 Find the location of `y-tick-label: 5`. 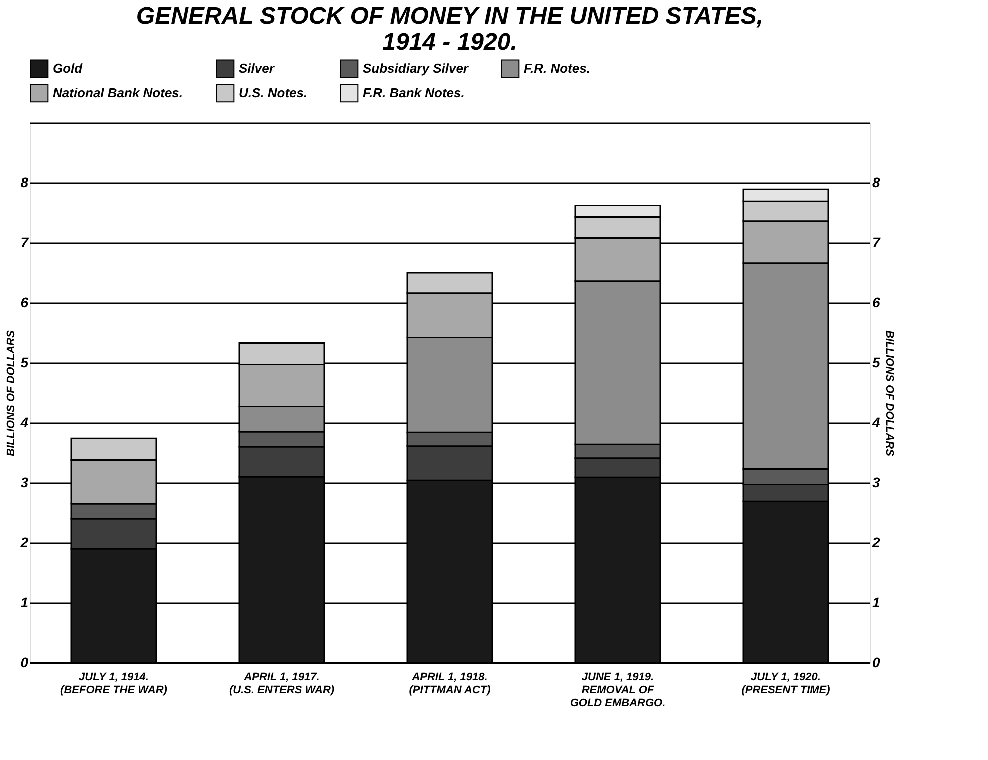

y-tick-label: 5 is located at coordinates (24, 362).